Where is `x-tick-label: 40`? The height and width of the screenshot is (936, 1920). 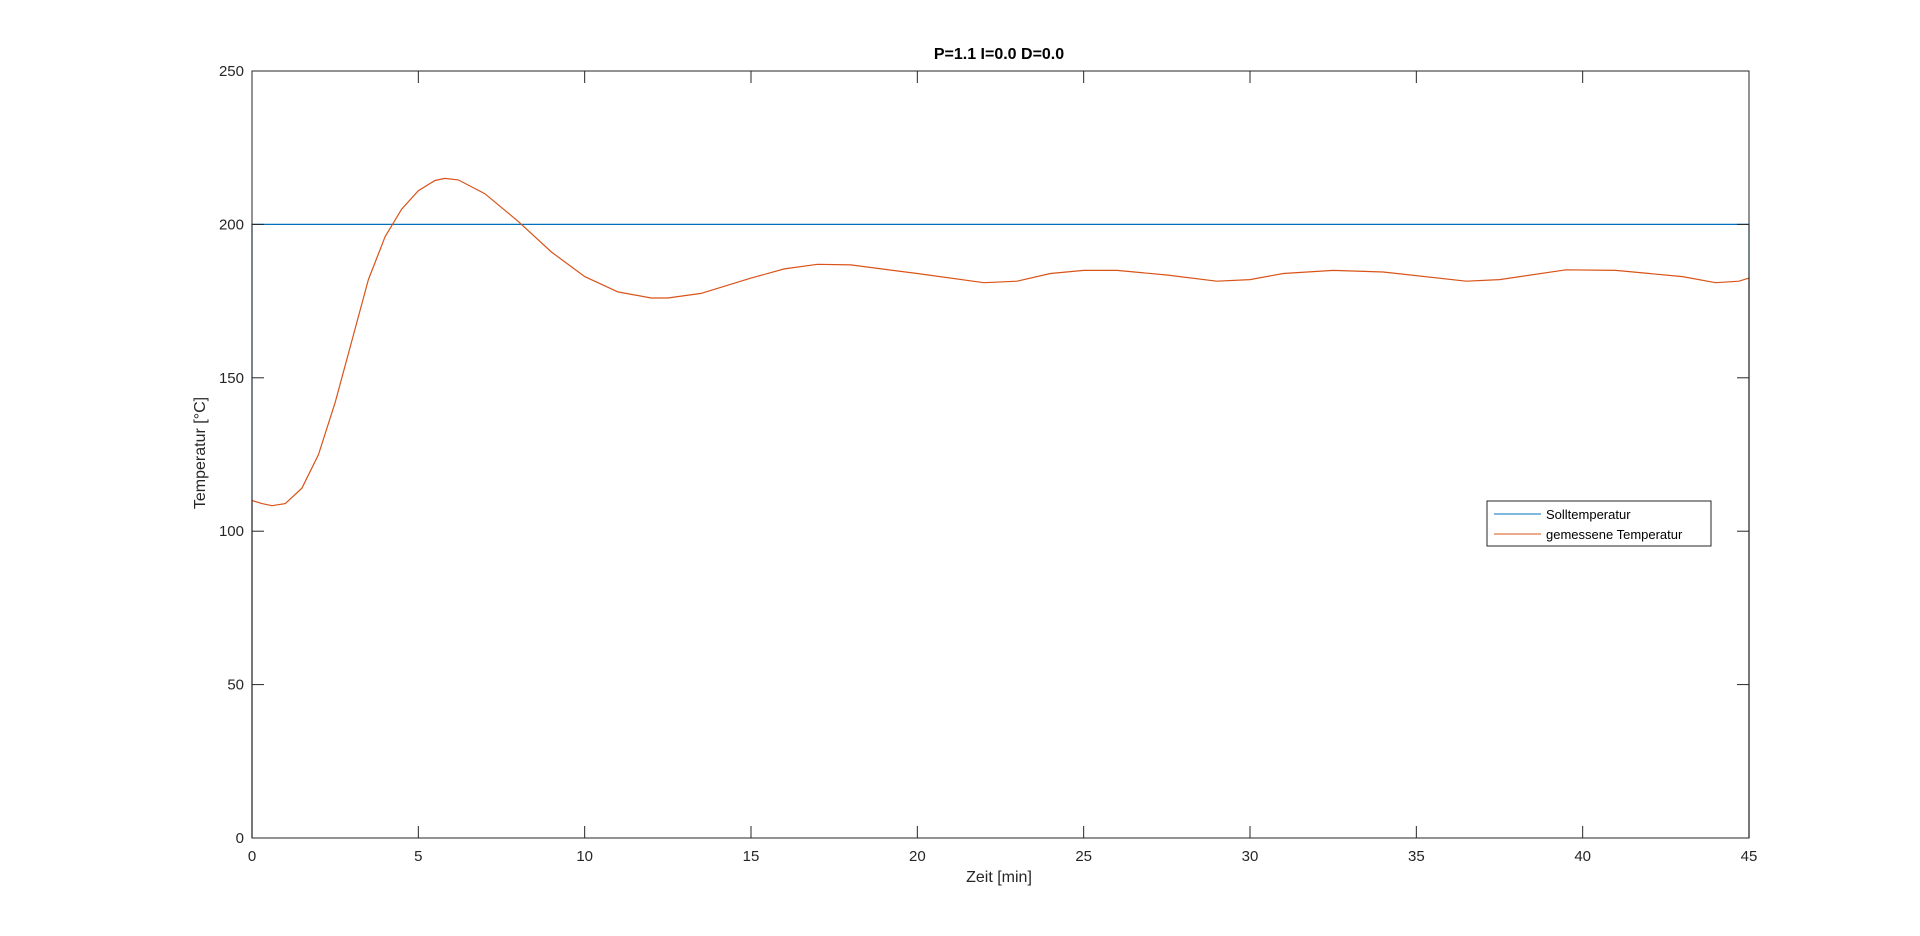
x-tick-label: 40 is located at coordinates (1582, 856).